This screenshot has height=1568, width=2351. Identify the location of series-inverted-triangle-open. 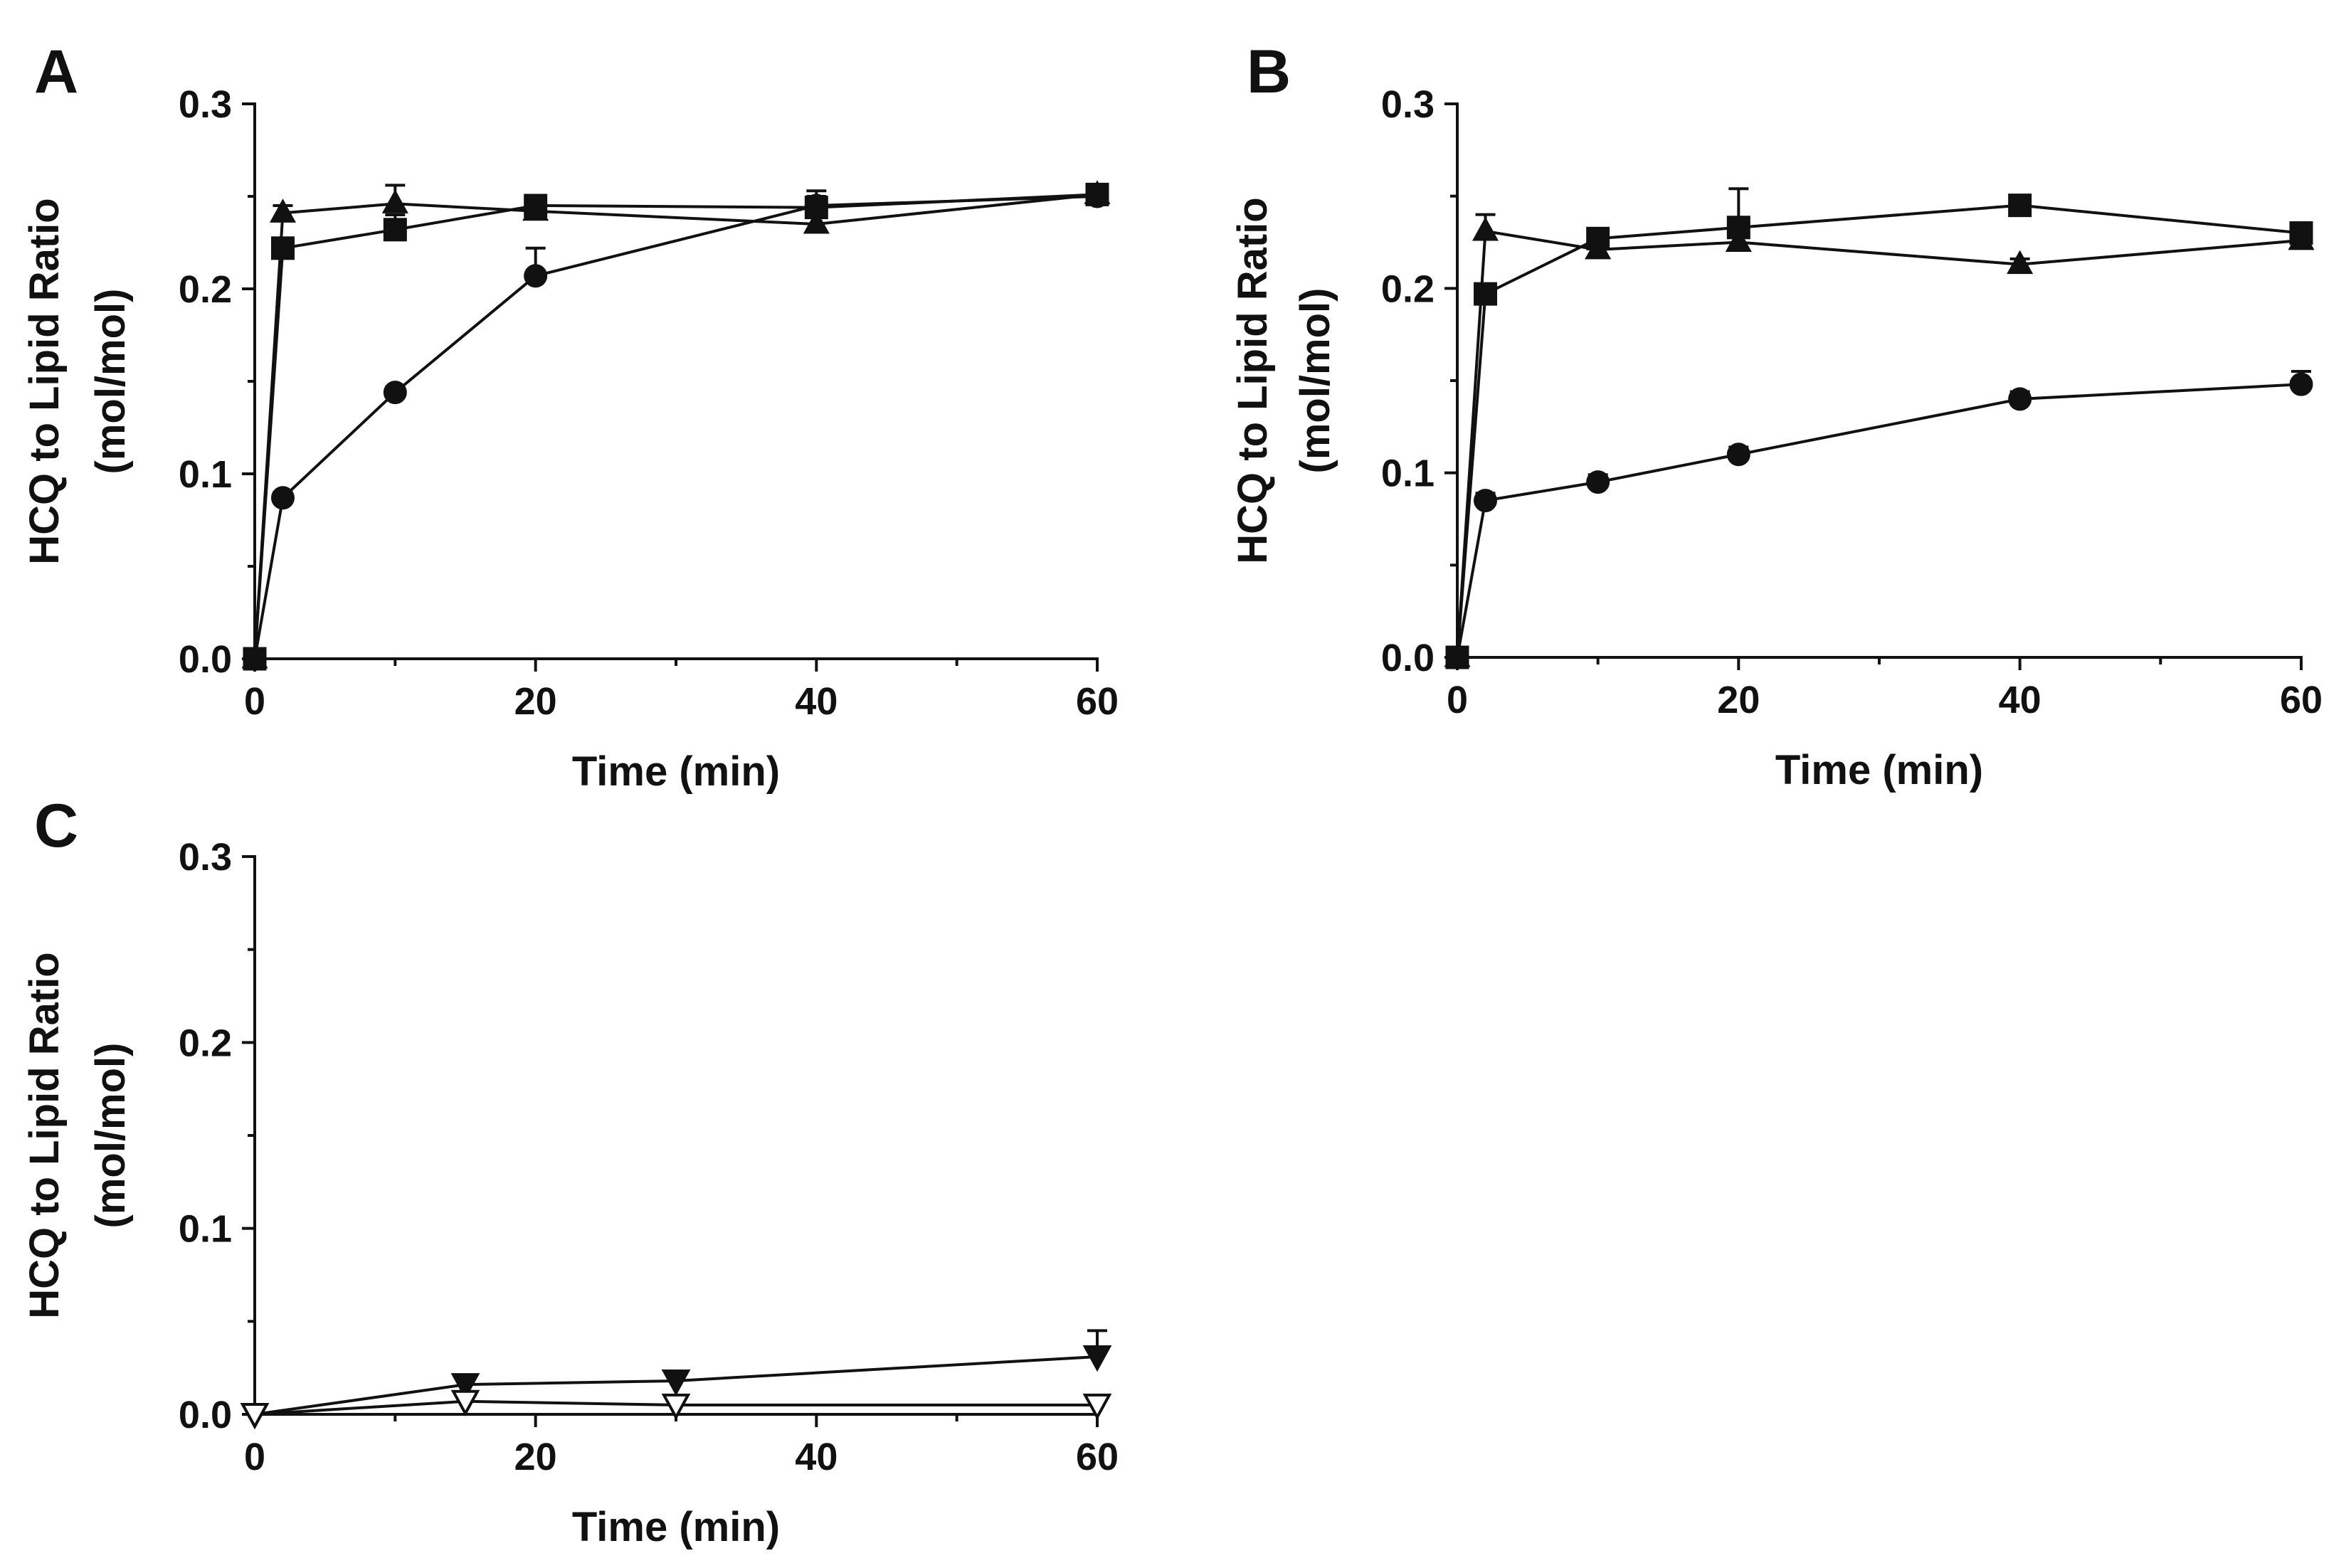
(676, 1409).